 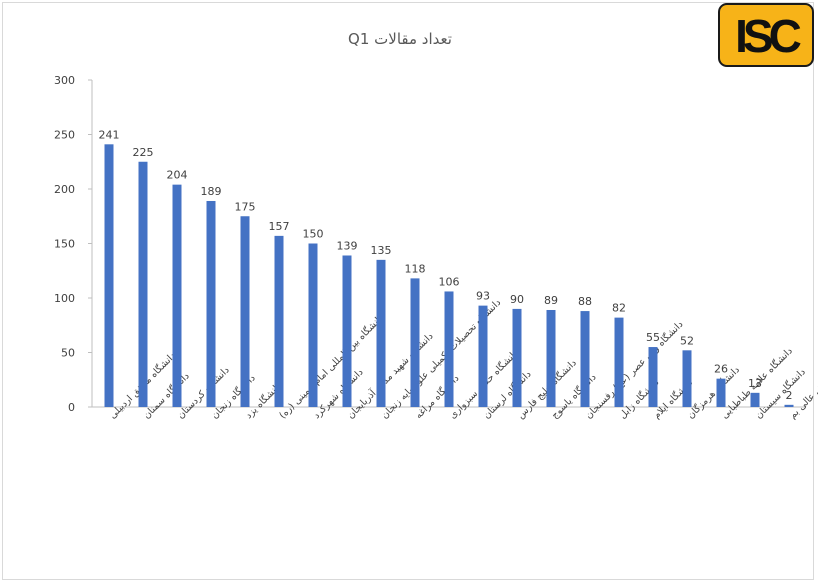 I want to click on y-tick-label: 200, so click(x=64, y=189).